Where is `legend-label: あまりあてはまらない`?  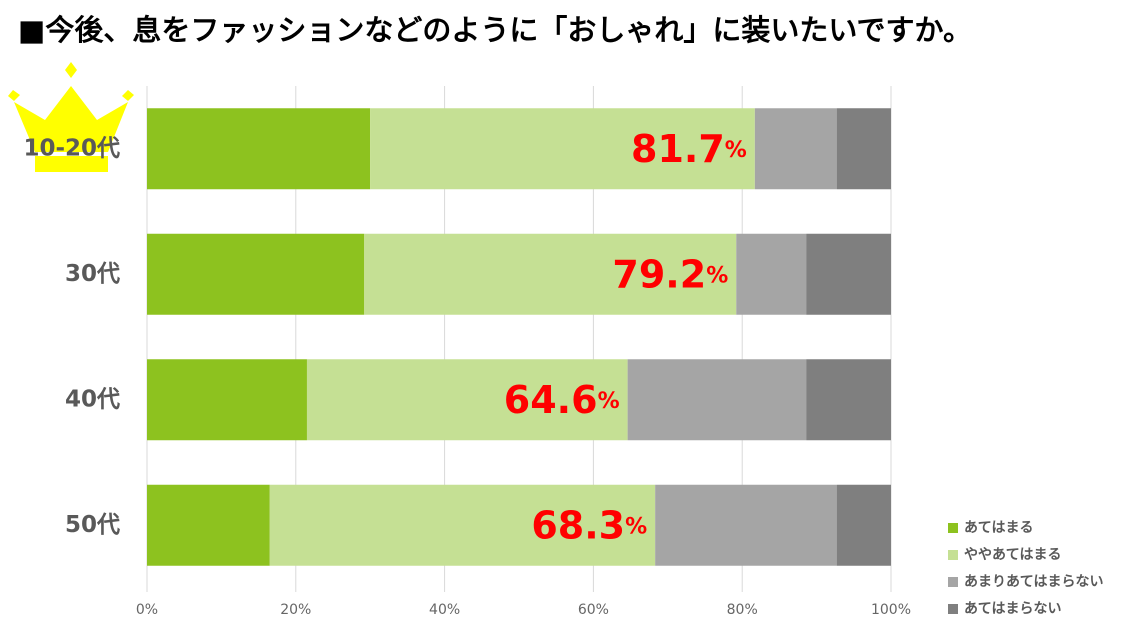 legend-label: あまりあてはまらない is located at coordinates (1033, 582).